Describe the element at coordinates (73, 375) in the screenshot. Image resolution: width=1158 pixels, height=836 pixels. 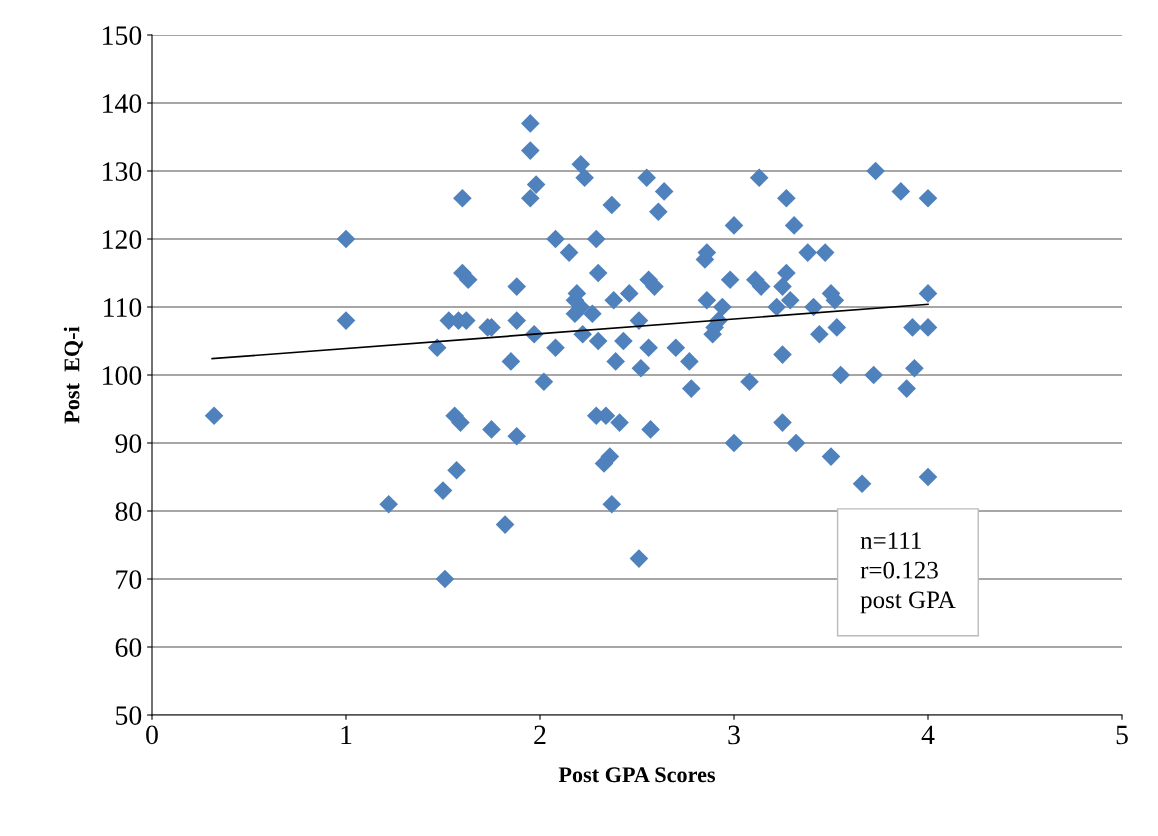
I see `y-axis-title: Post EQ-i` at that location.